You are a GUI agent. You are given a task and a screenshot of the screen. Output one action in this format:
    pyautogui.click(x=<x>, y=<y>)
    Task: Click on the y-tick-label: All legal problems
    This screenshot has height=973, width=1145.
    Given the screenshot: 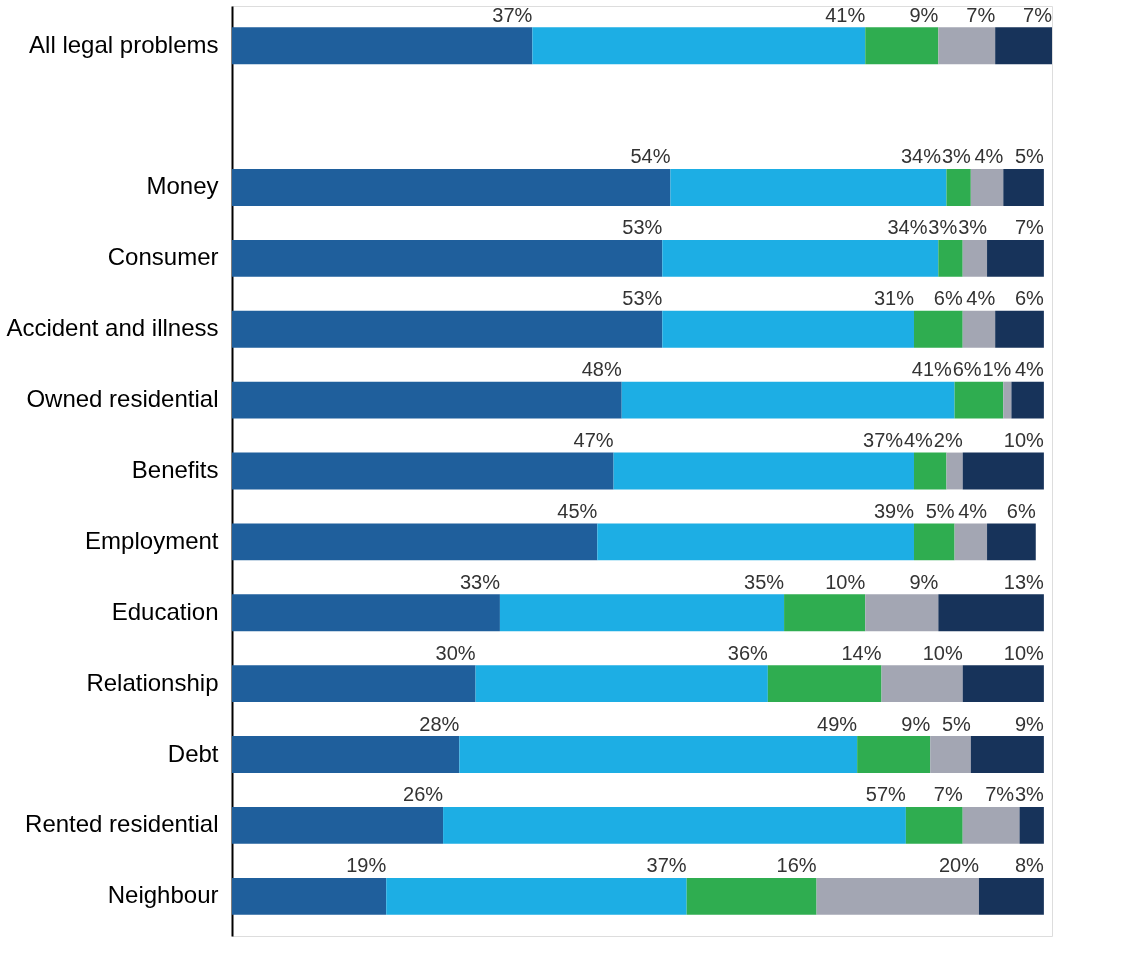 What is the action you would take?
    pyautogui.click(x=124, y=44)
    